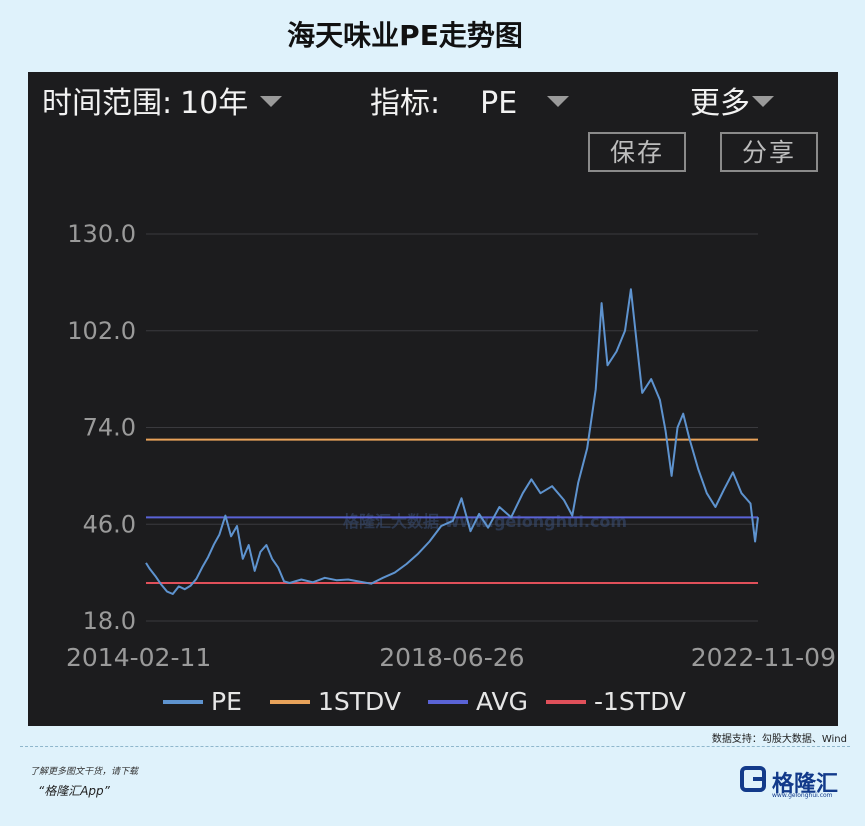 This screenshot has height=826, width=865. I want to click on brand-name: 格隆汇, so click(805, 784).